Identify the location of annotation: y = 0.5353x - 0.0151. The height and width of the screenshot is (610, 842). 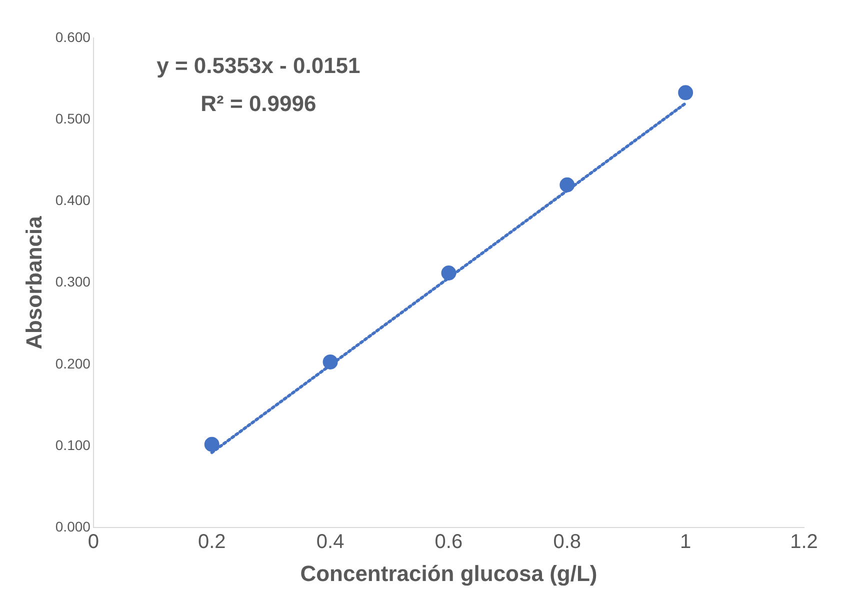
(258, 65).